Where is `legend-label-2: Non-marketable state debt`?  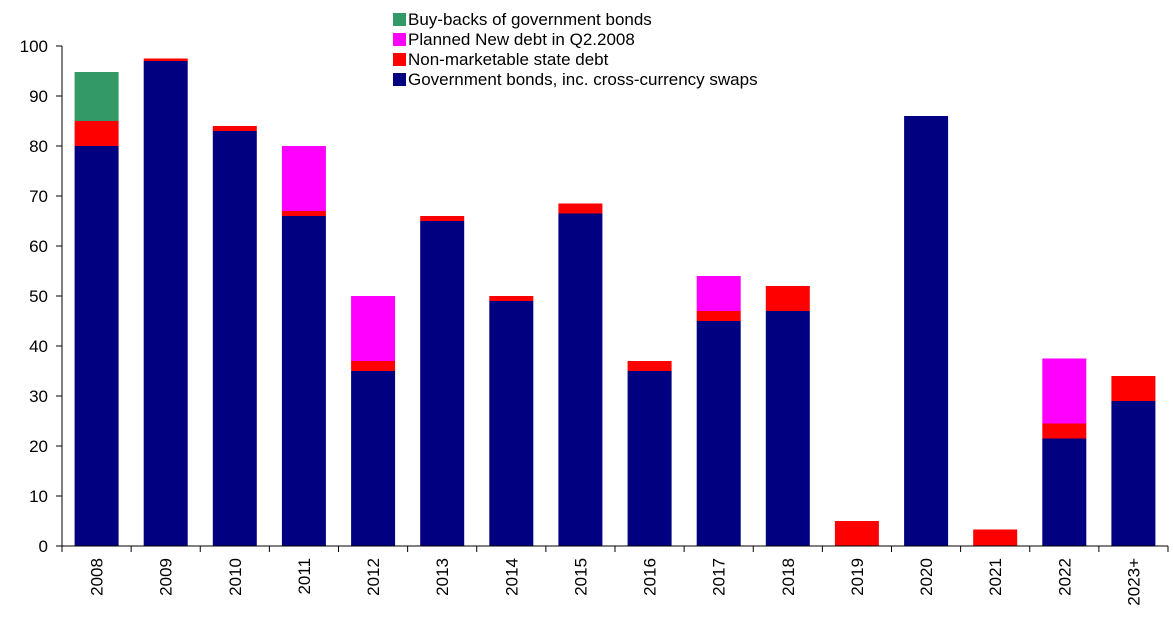
legend-label-2: Non-marketable state debt is located at coordinates (508, 59).